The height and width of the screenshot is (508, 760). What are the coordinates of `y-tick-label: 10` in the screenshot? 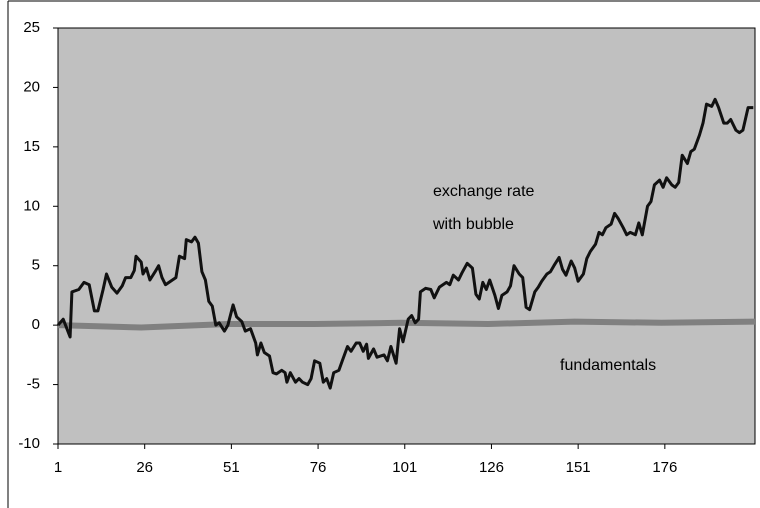 It's located at (31, 205).